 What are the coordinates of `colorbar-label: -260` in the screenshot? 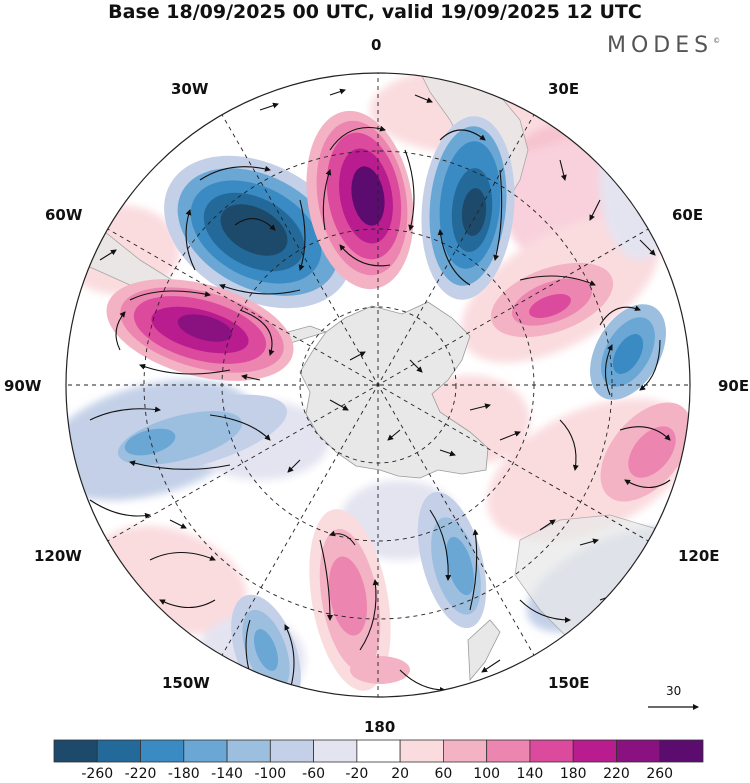 It's located at (97, 774).